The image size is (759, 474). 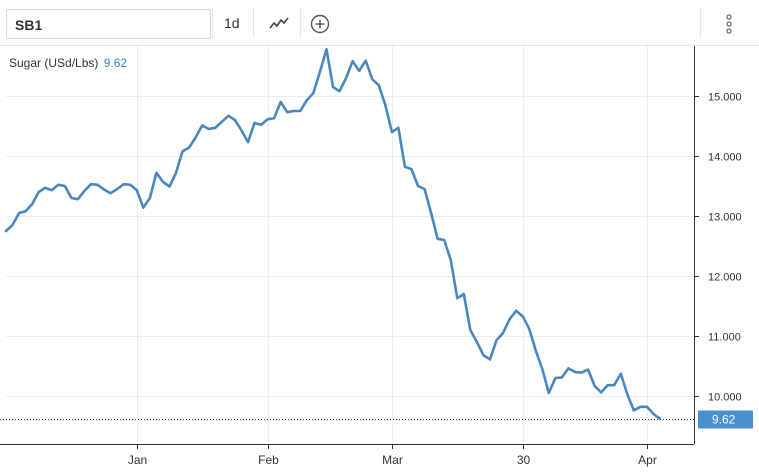 What do you see at coordinates (647, 460) in the screenshot?
I see `x-tick-label: Apr` at bounding box center [647, 460].